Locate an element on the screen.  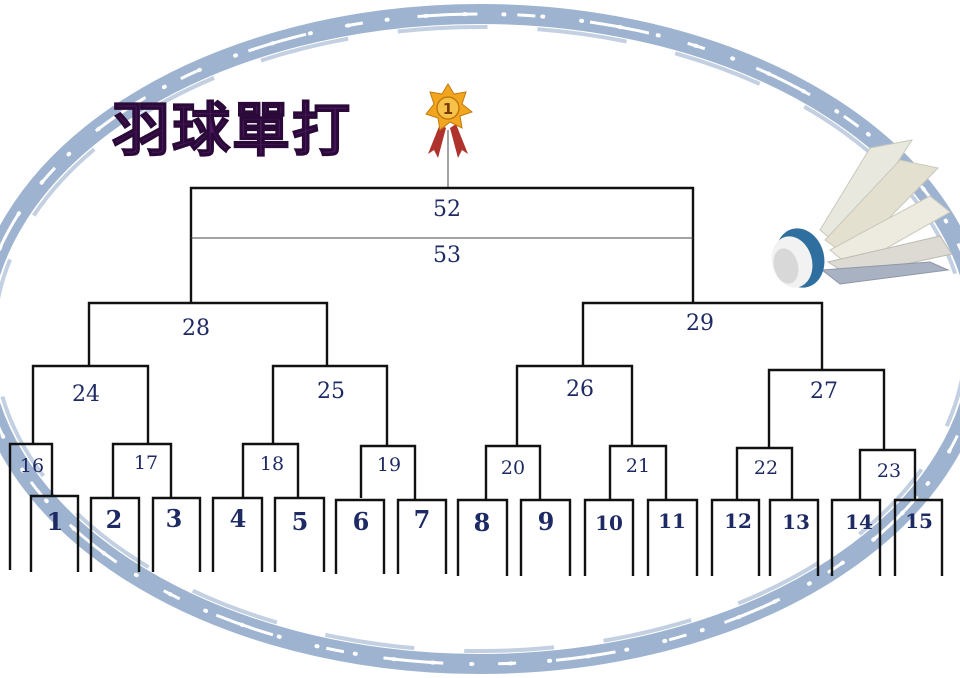
round2-match-label: 23 is located at coordinates (889, 471).